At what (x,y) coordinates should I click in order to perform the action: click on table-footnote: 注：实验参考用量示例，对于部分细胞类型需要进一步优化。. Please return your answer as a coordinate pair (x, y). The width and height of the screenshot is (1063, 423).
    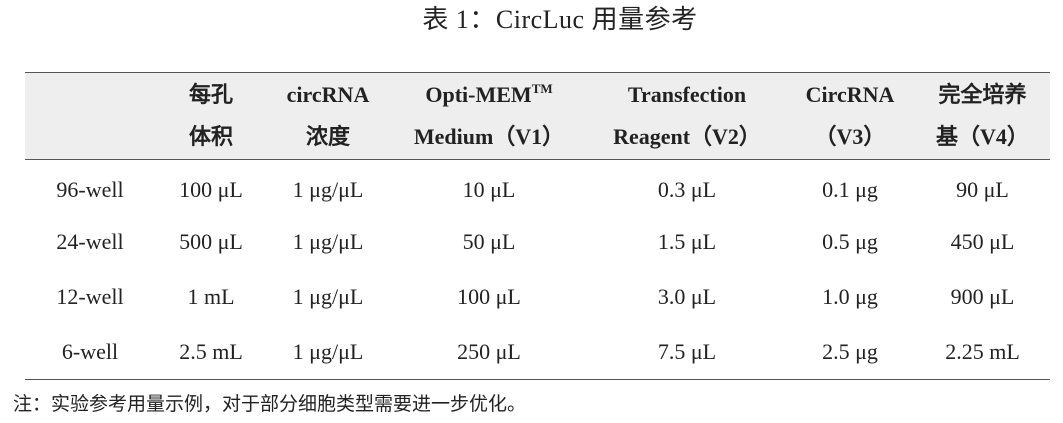
    Looking at the image, I should click on (270, 404).